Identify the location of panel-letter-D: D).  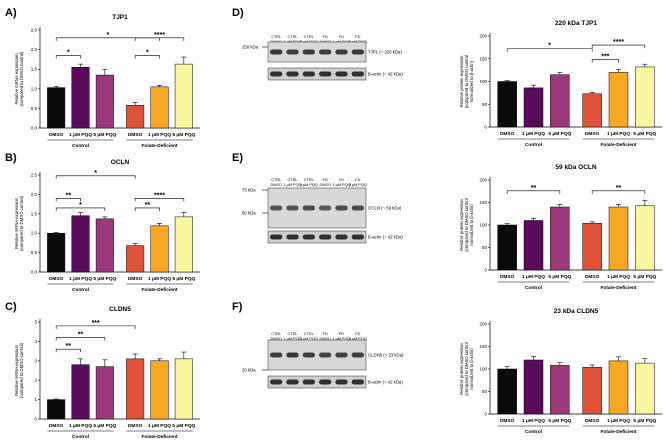
(238, 13).